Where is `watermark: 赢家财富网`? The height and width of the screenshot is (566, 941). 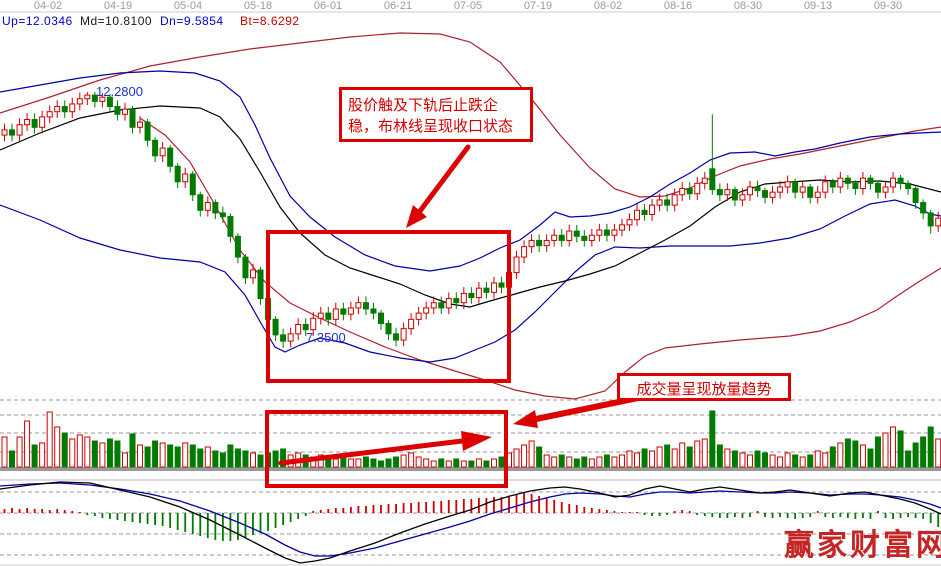 watermark: 赢家财富网 is located at coordinates (862, 545).